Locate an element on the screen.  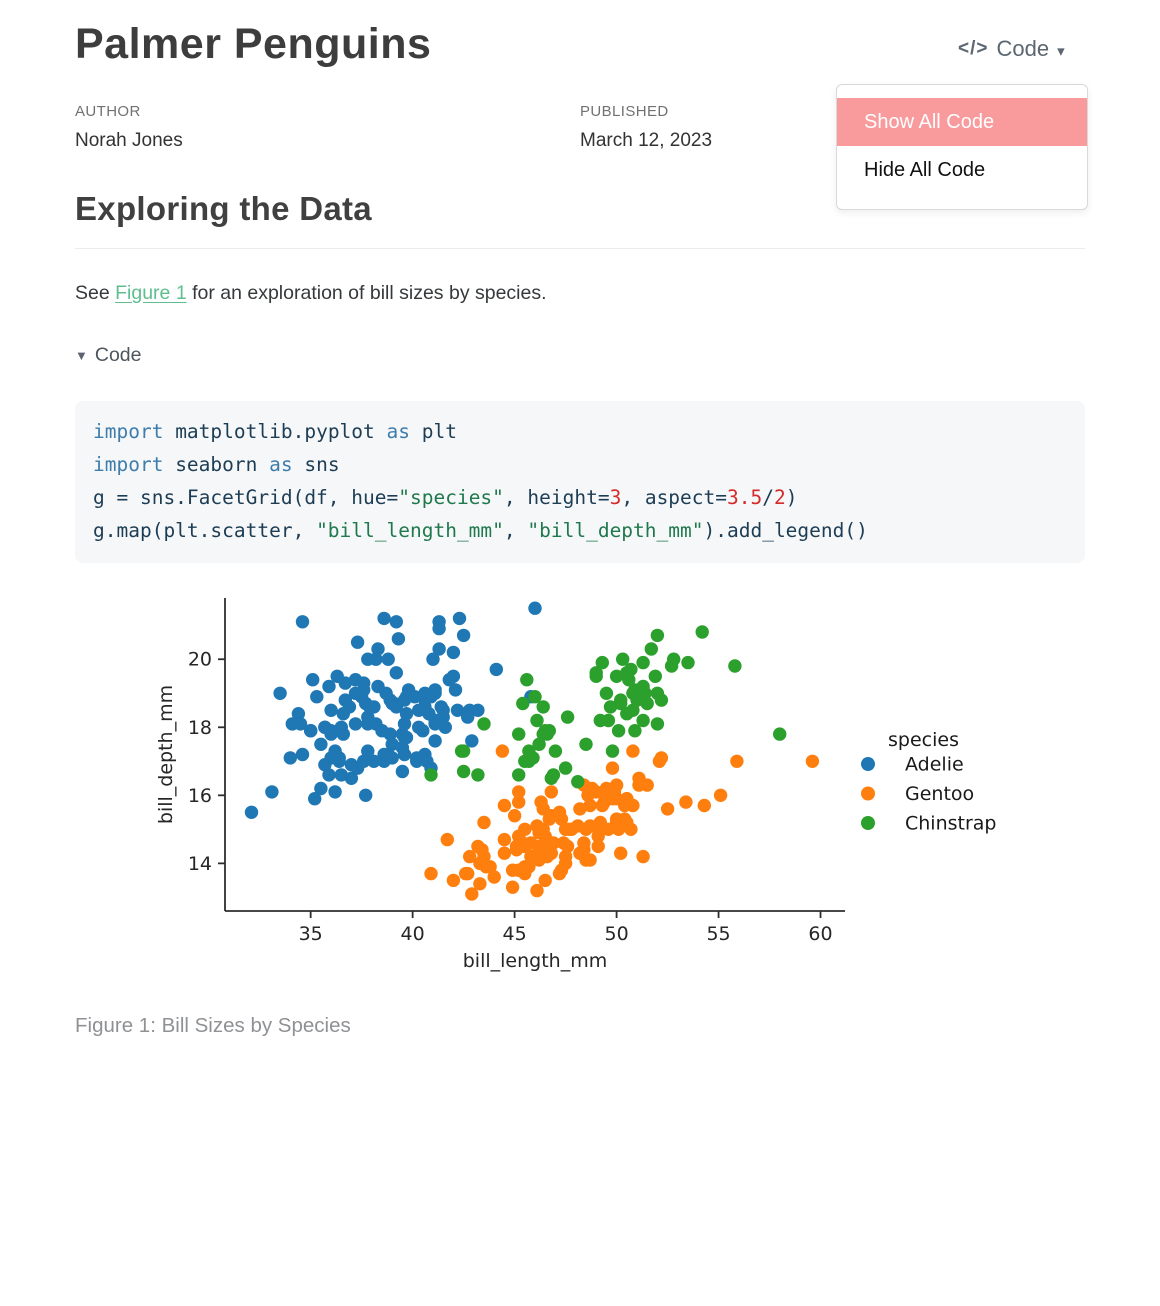
chart-points is located at coordinates (532, 751).